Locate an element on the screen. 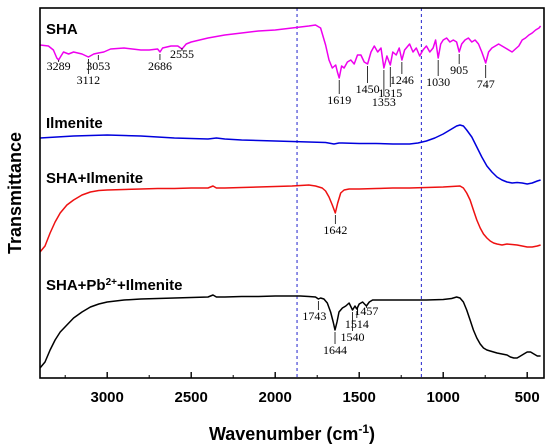  series-label-3: SHA+Pb2++Ilmenite is located at coordinates (114, 286).